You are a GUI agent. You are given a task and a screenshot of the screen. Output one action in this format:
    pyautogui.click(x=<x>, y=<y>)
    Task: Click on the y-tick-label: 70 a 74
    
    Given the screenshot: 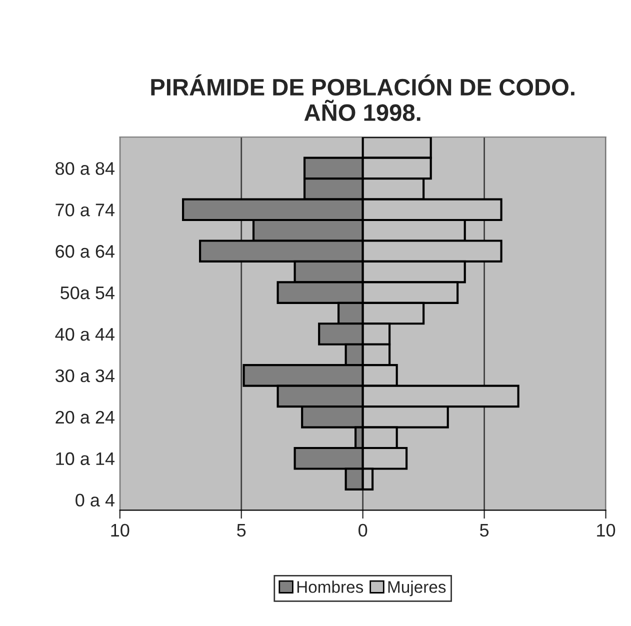 What is the action you would take?
    pyautogui.click(x=85, y=210)
    